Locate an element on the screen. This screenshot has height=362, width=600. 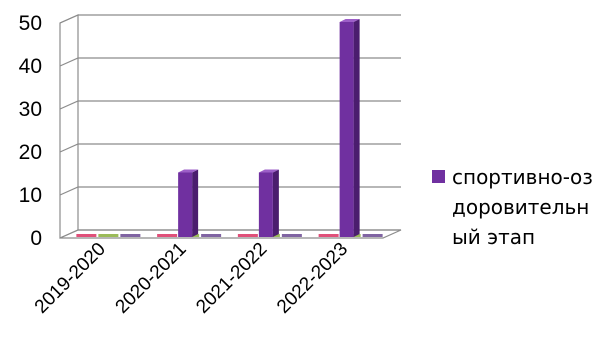
y-tick-label: 20 is located at coordinates (30, 152).